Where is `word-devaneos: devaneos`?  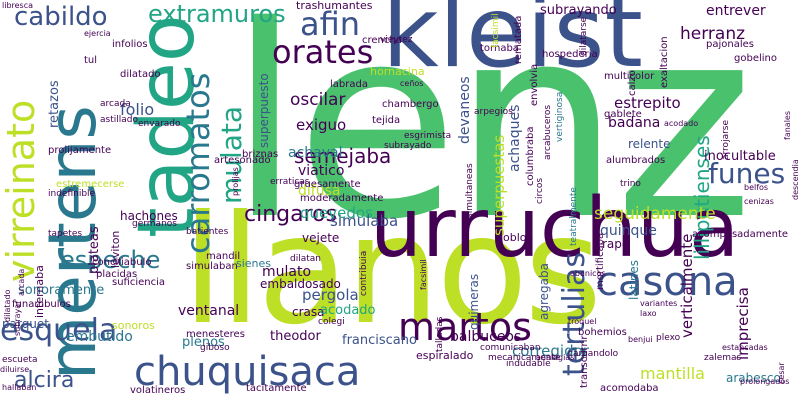
word-devaneos: devaneos is located at coordinates (465, 110).